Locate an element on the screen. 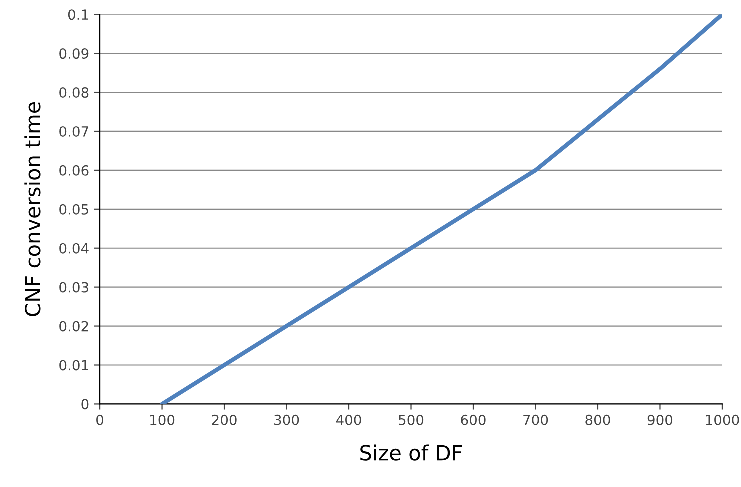  y-tick-label: 0.03 is located at coordinates (74, 287).